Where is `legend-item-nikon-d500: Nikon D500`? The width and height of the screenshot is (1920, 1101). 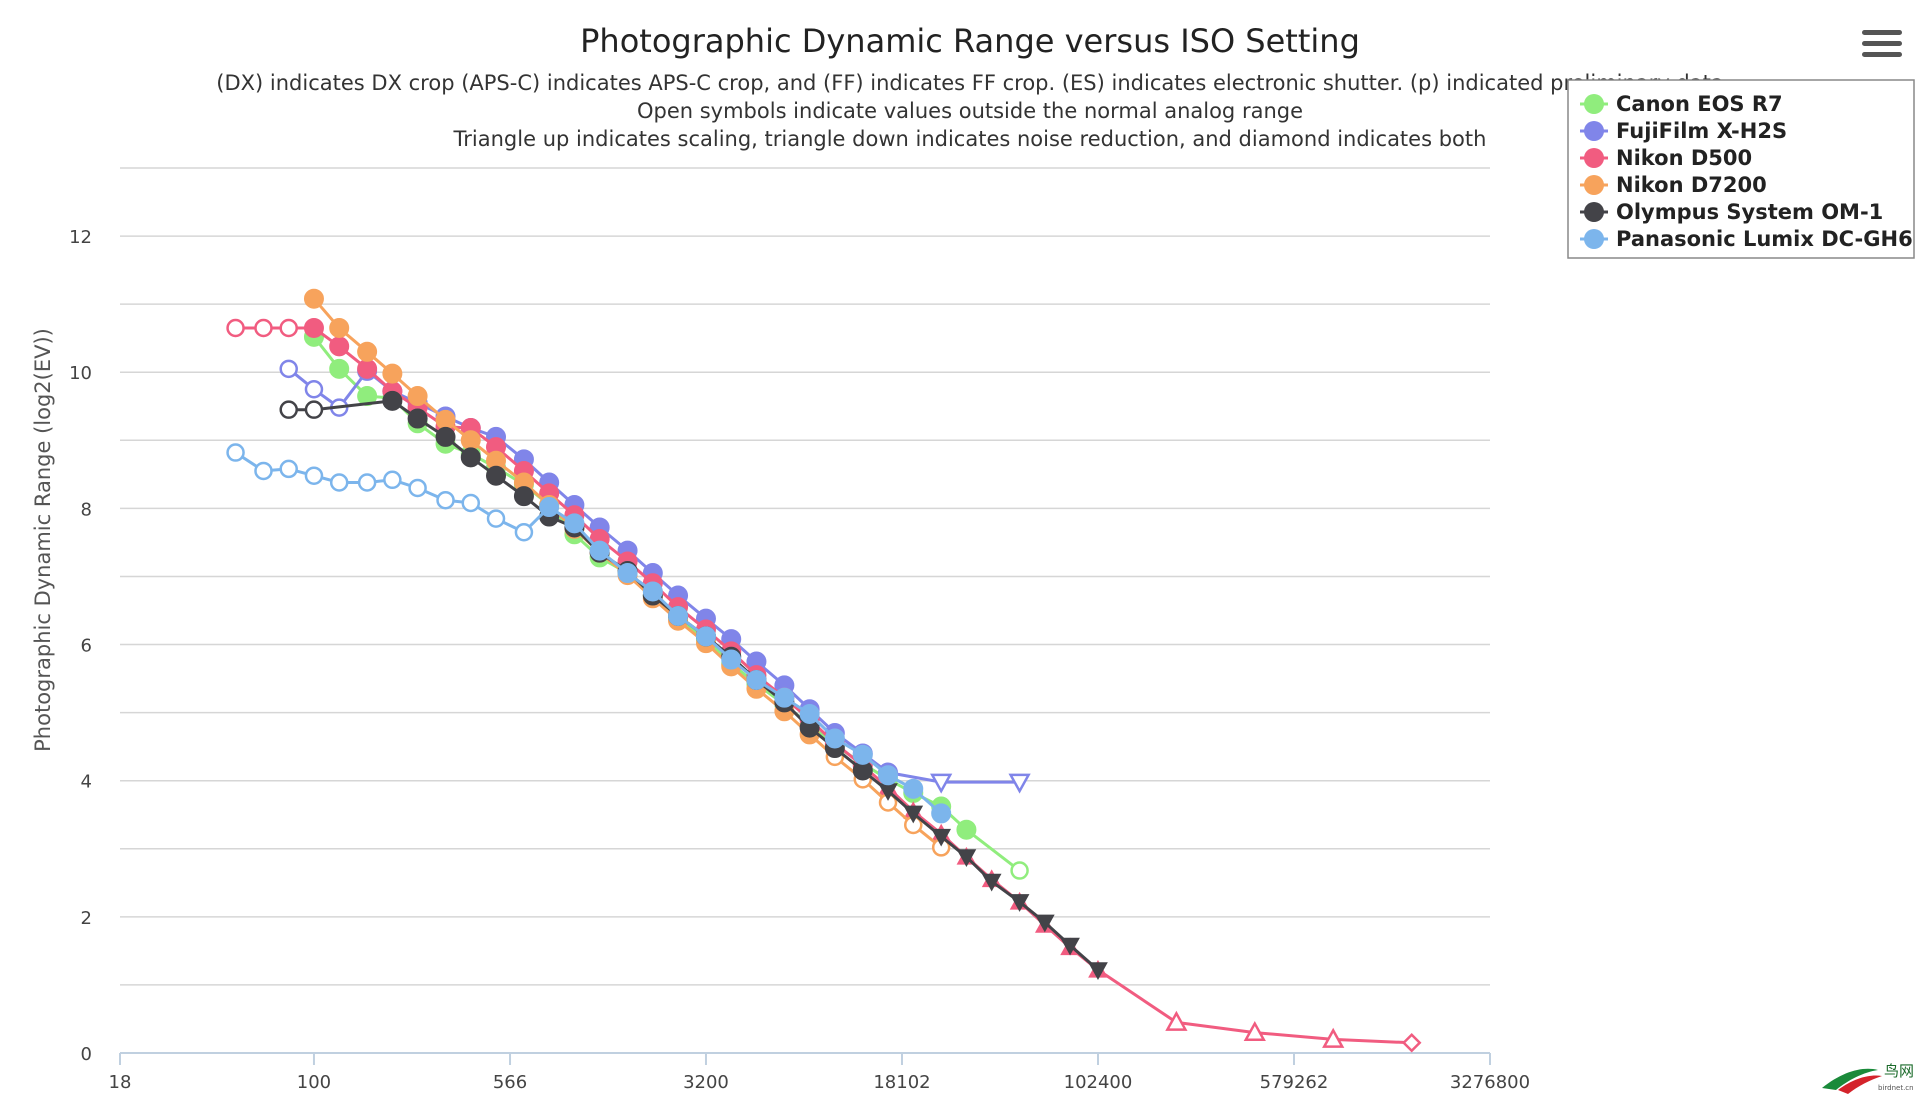 legend-item-nikon-d500: Nikon D500 is located at coordinates (1666, 158).